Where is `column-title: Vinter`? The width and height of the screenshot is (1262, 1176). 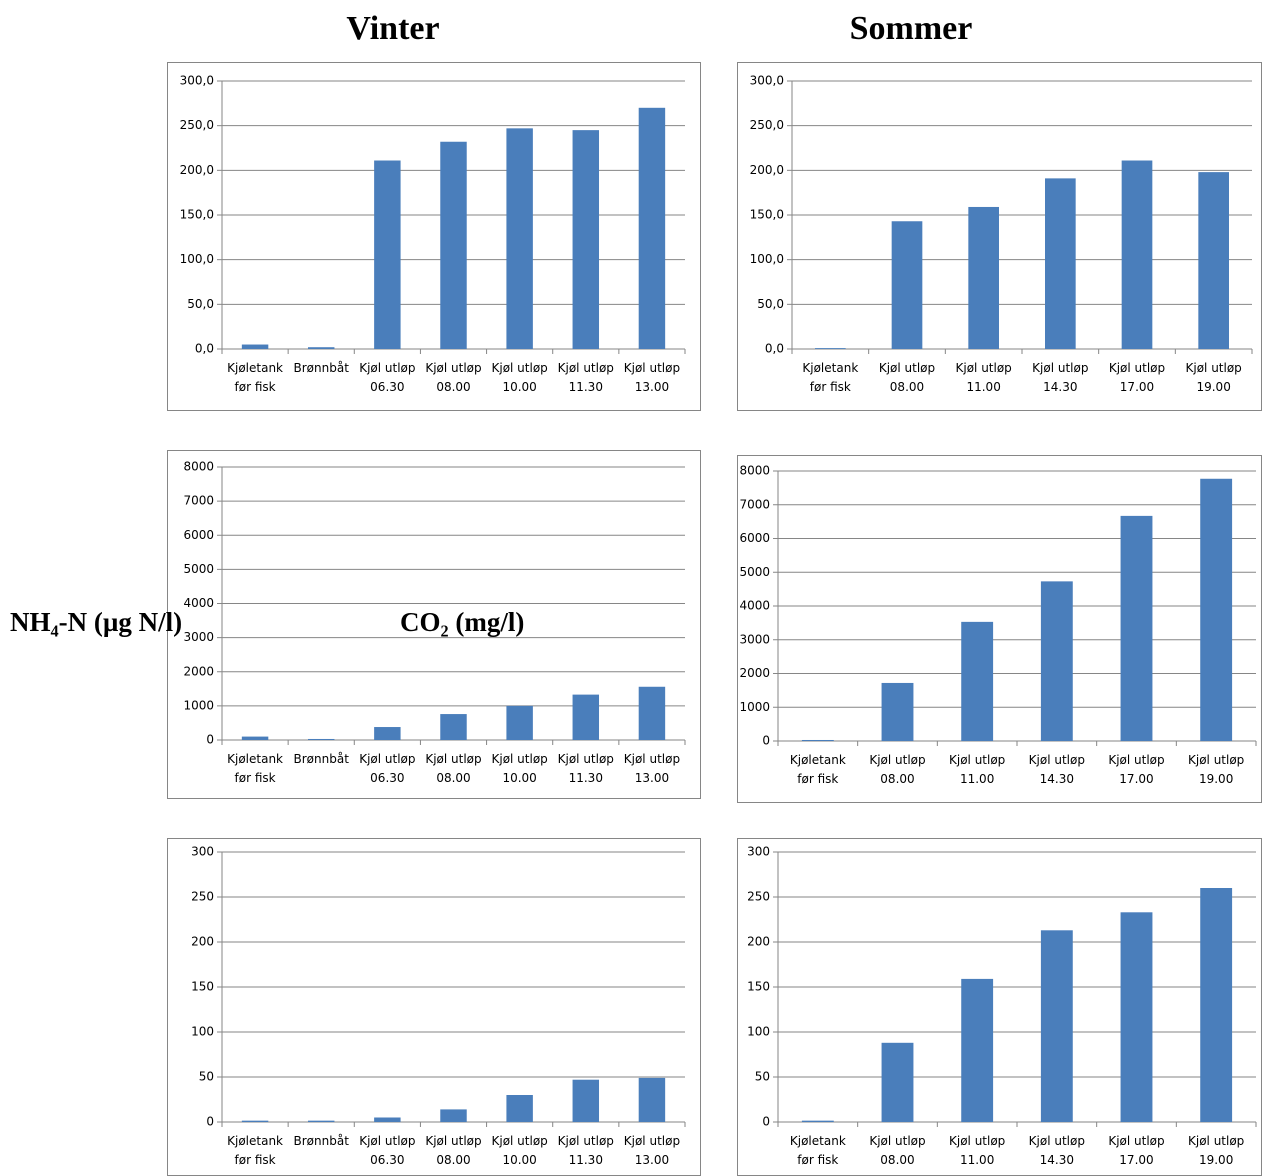
column-title: Vinter is located at coordinates (392, 28).